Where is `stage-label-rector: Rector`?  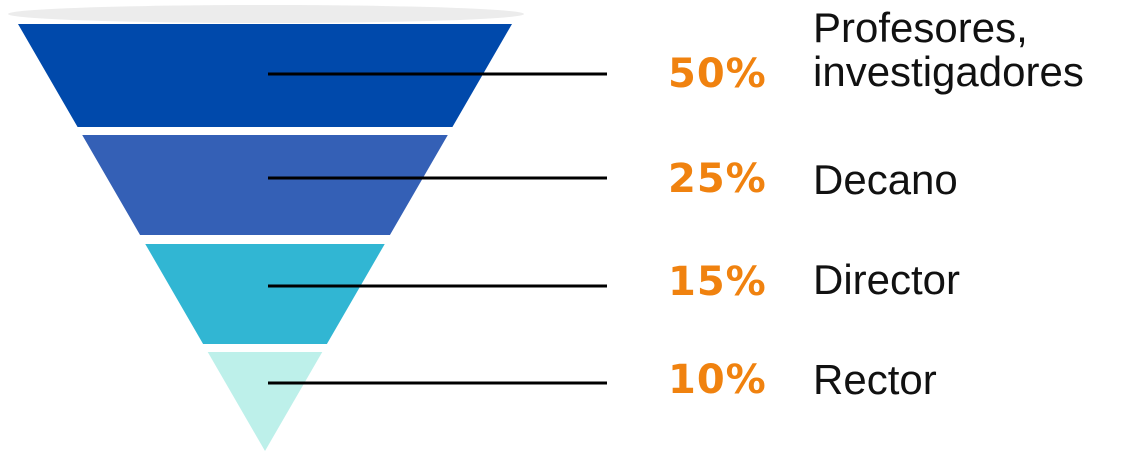 stage-label-rector: Rector is located at coordinates (875, 379).